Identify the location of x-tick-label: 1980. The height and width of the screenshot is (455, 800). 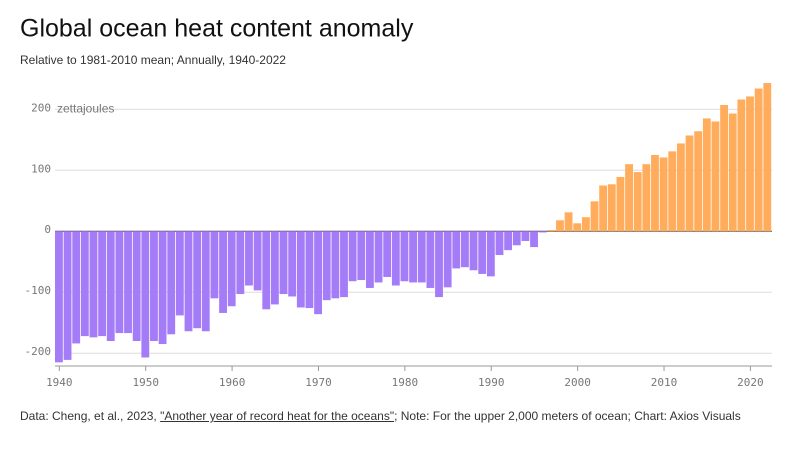
(405, 382).